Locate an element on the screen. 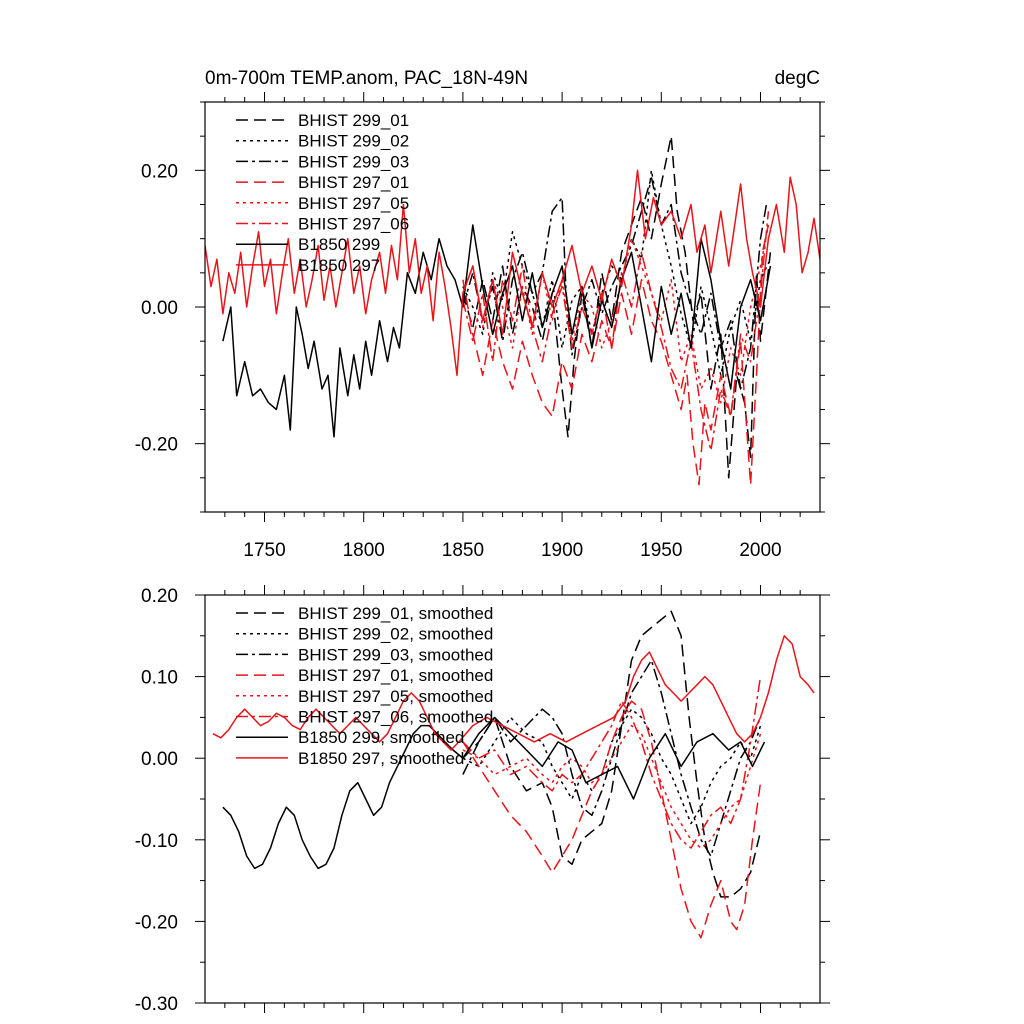 This screenshot has height=1024, width=1024. legend-label: BHIST 297_01 is located at coordinates (353, 182).